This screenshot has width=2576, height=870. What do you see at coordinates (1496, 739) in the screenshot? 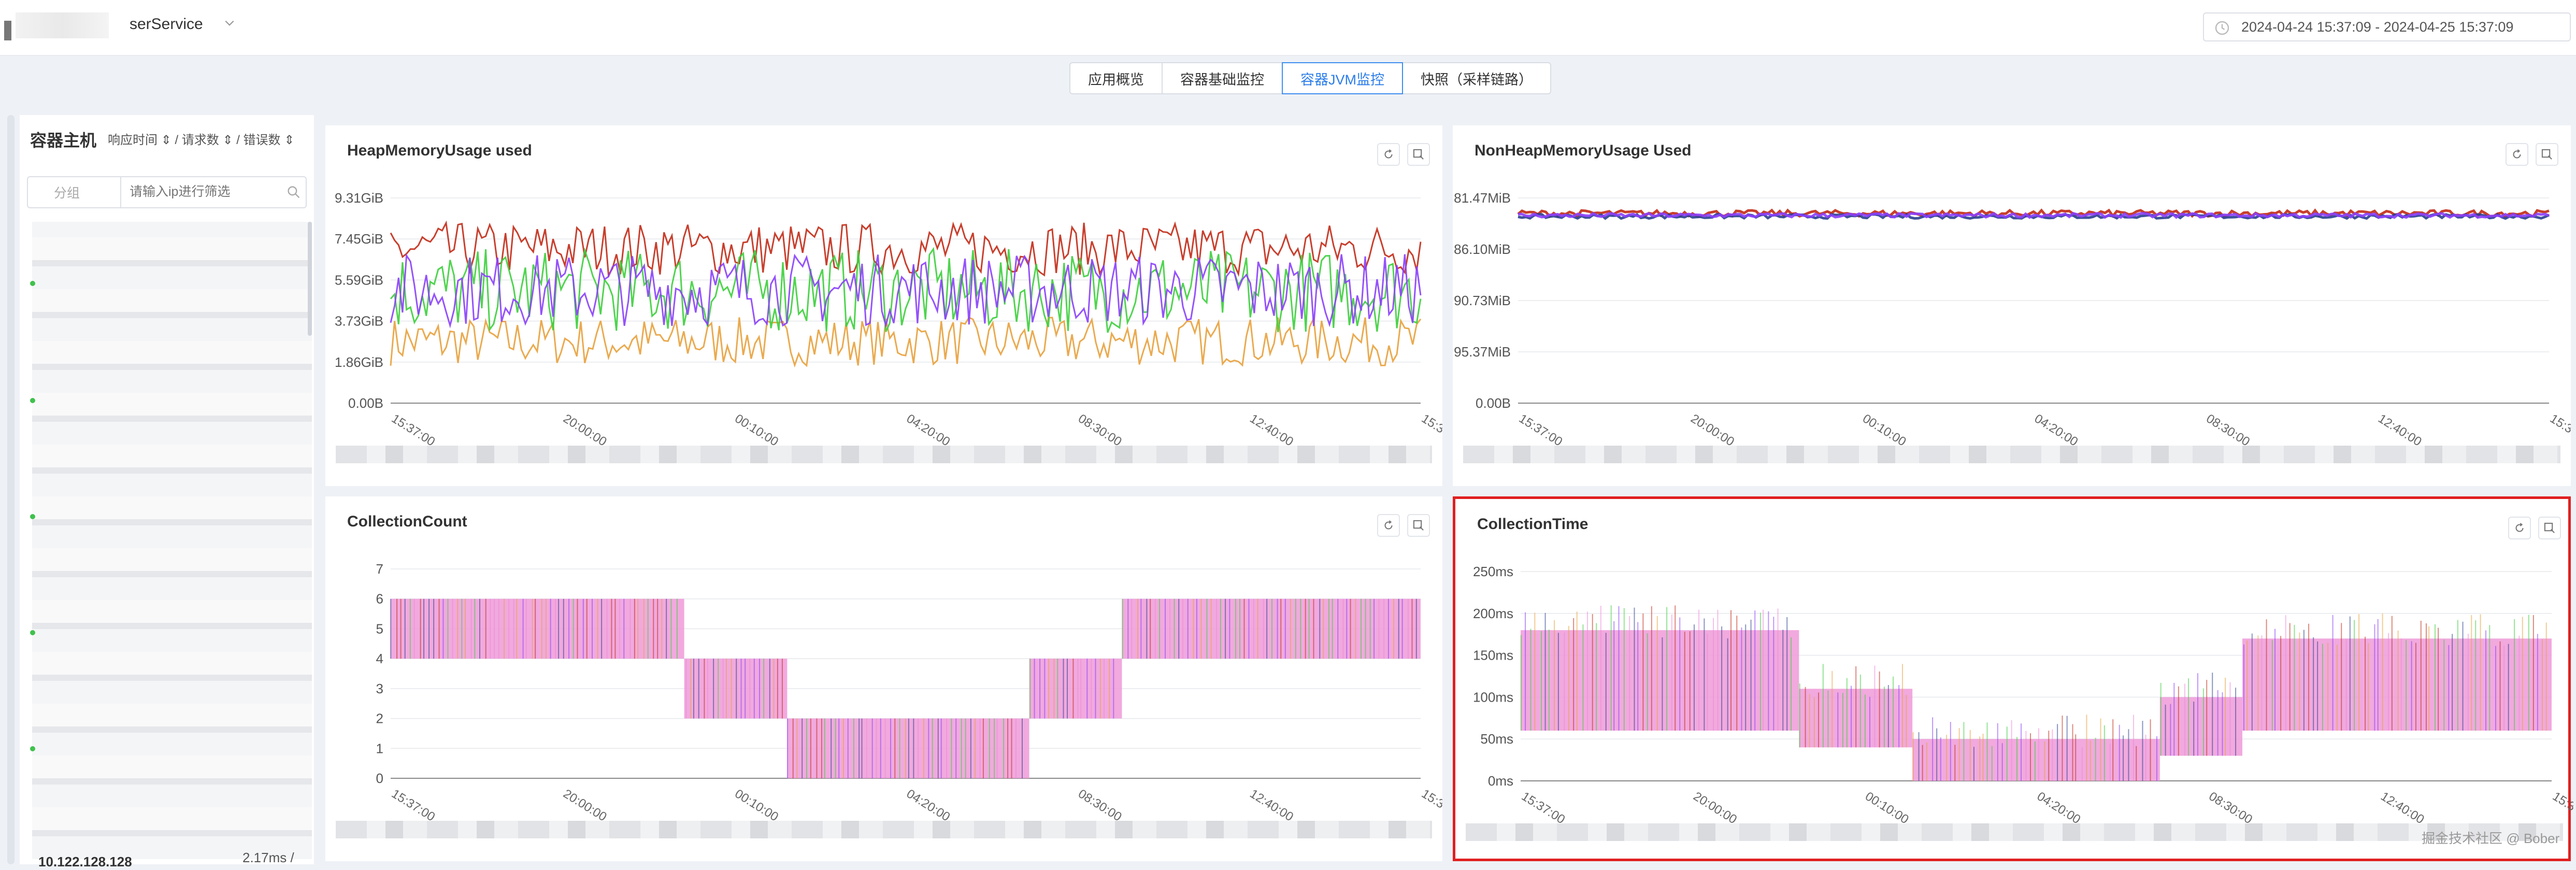
I see `y-tick-label: 50ms` at bounding box center [1496, 739].